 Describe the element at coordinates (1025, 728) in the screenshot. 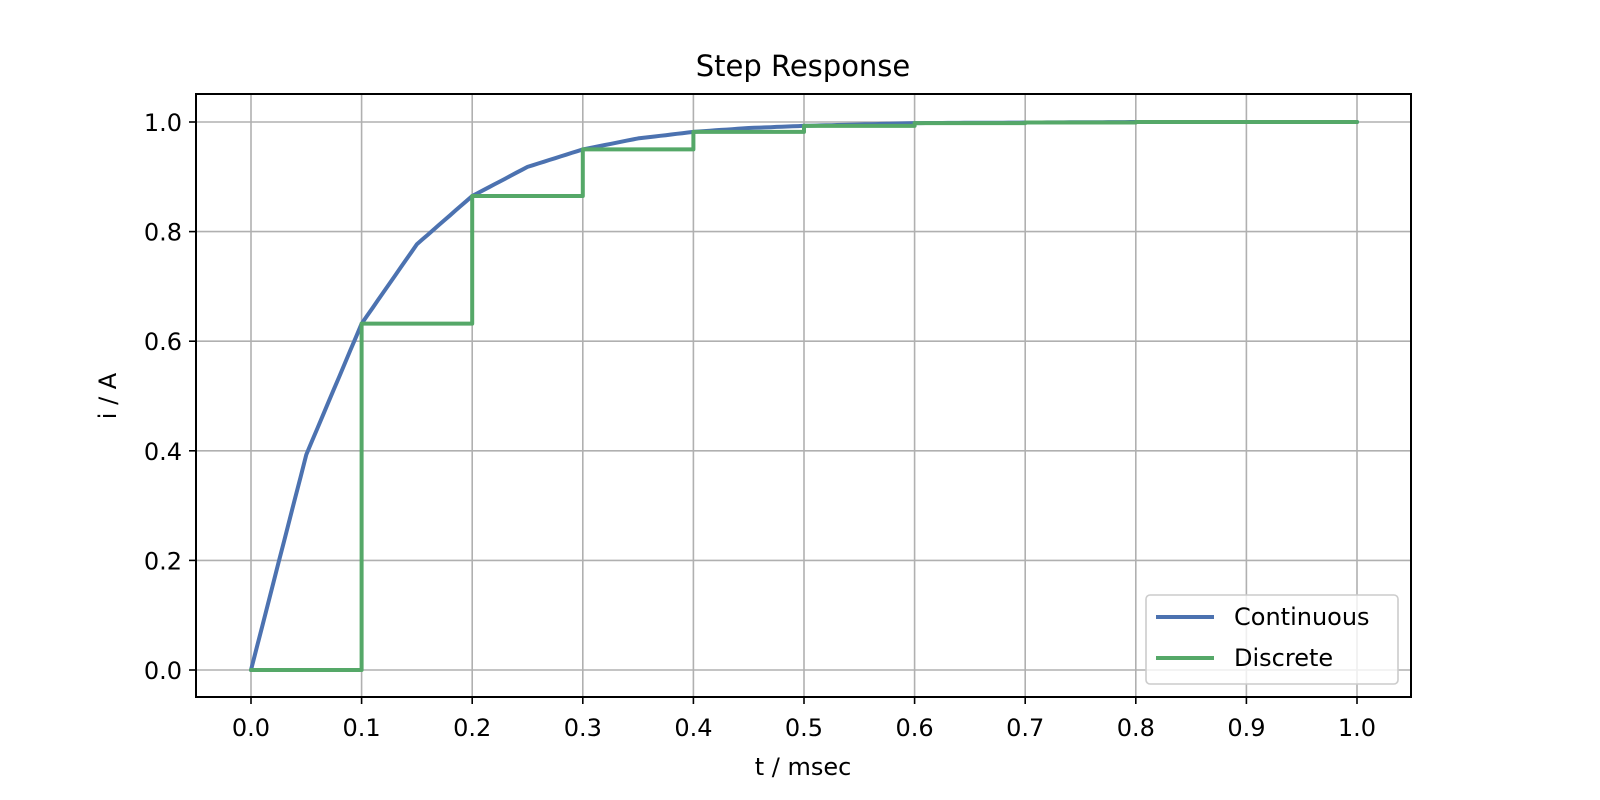

I see `x-tick-label: 0.7` at that location.